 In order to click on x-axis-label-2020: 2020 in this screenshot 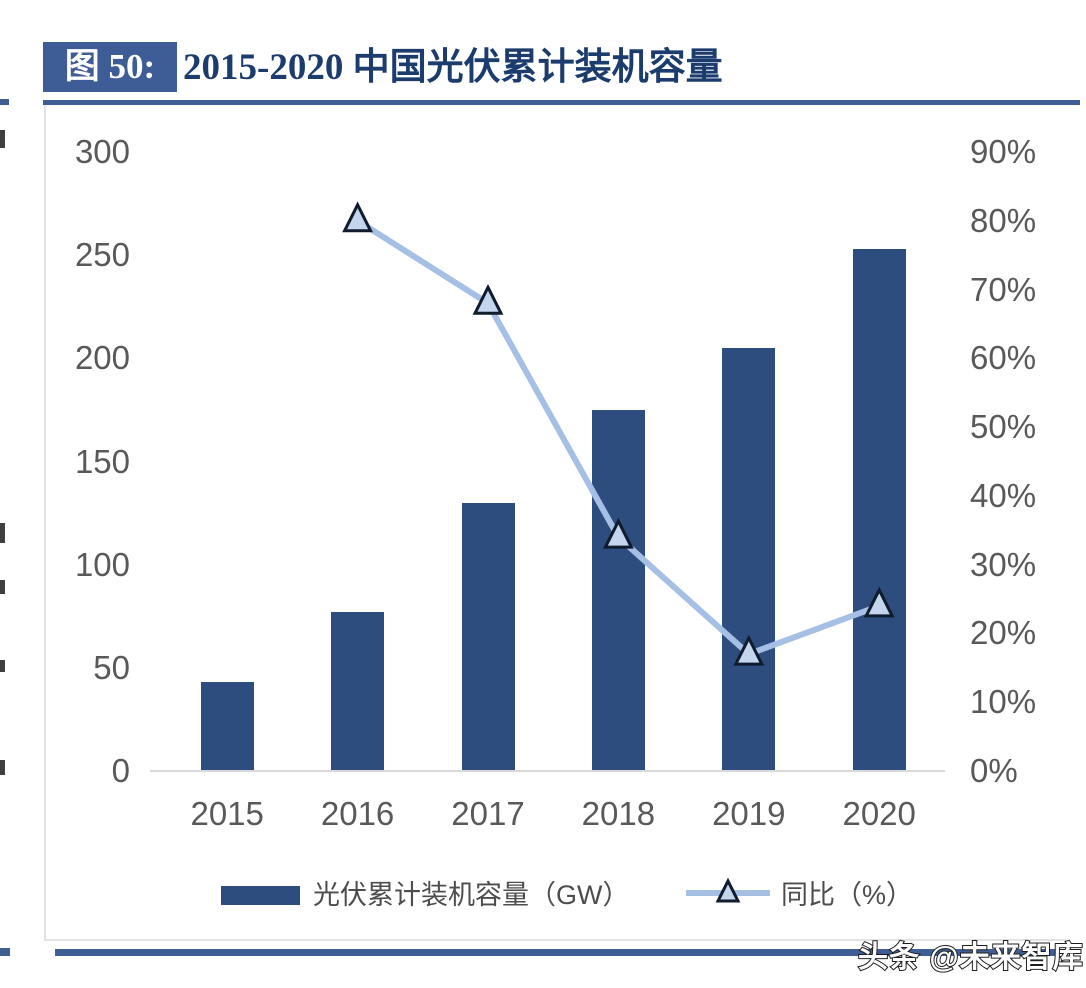, I will do `click(879, 813)`.